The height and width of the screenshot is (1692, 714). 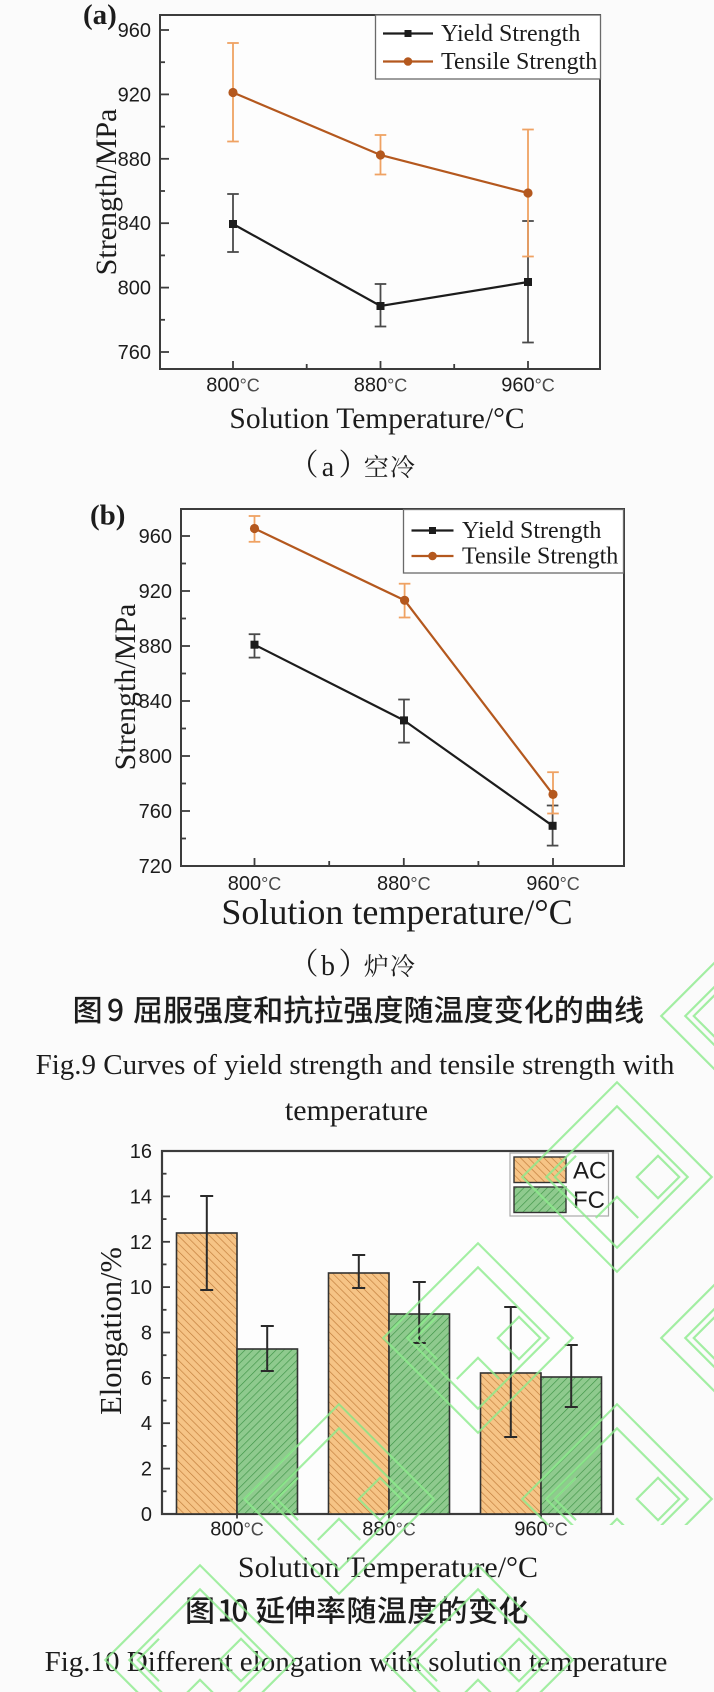 I want to click on svg-text: 4, so click(x=146, y=1424).